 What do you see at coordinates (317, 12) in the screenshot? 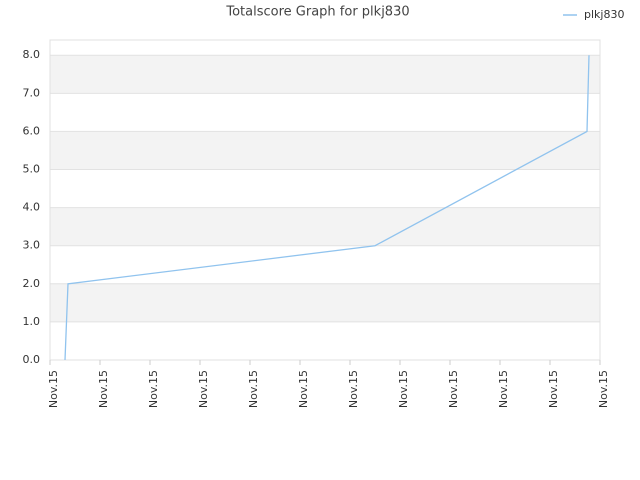
I see `chart-title: Totalscore Graph for plkj830` at bounding box center [317, 12].